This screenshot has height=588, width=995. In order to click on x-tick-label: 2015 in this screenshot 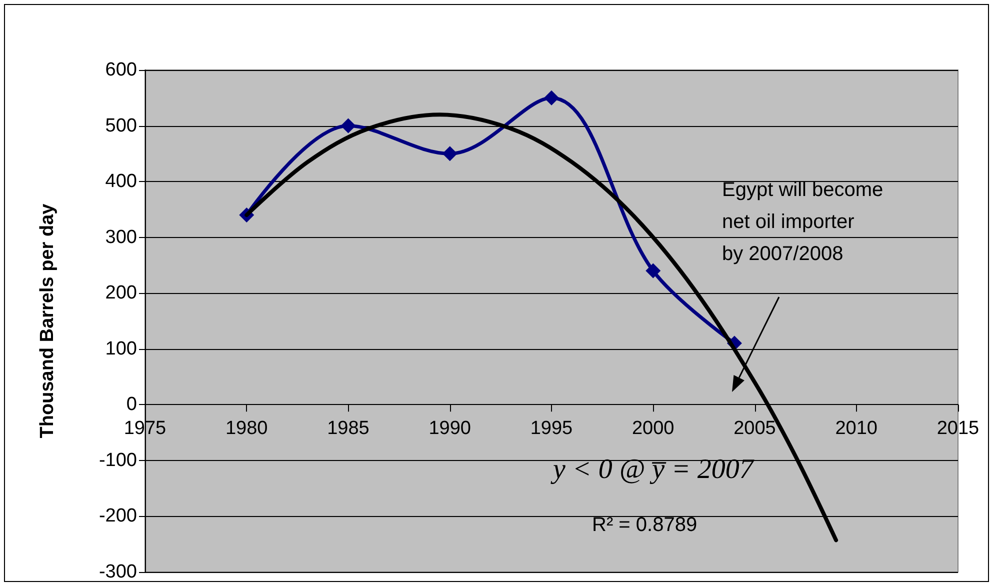, I will do `click(958, 428)`.